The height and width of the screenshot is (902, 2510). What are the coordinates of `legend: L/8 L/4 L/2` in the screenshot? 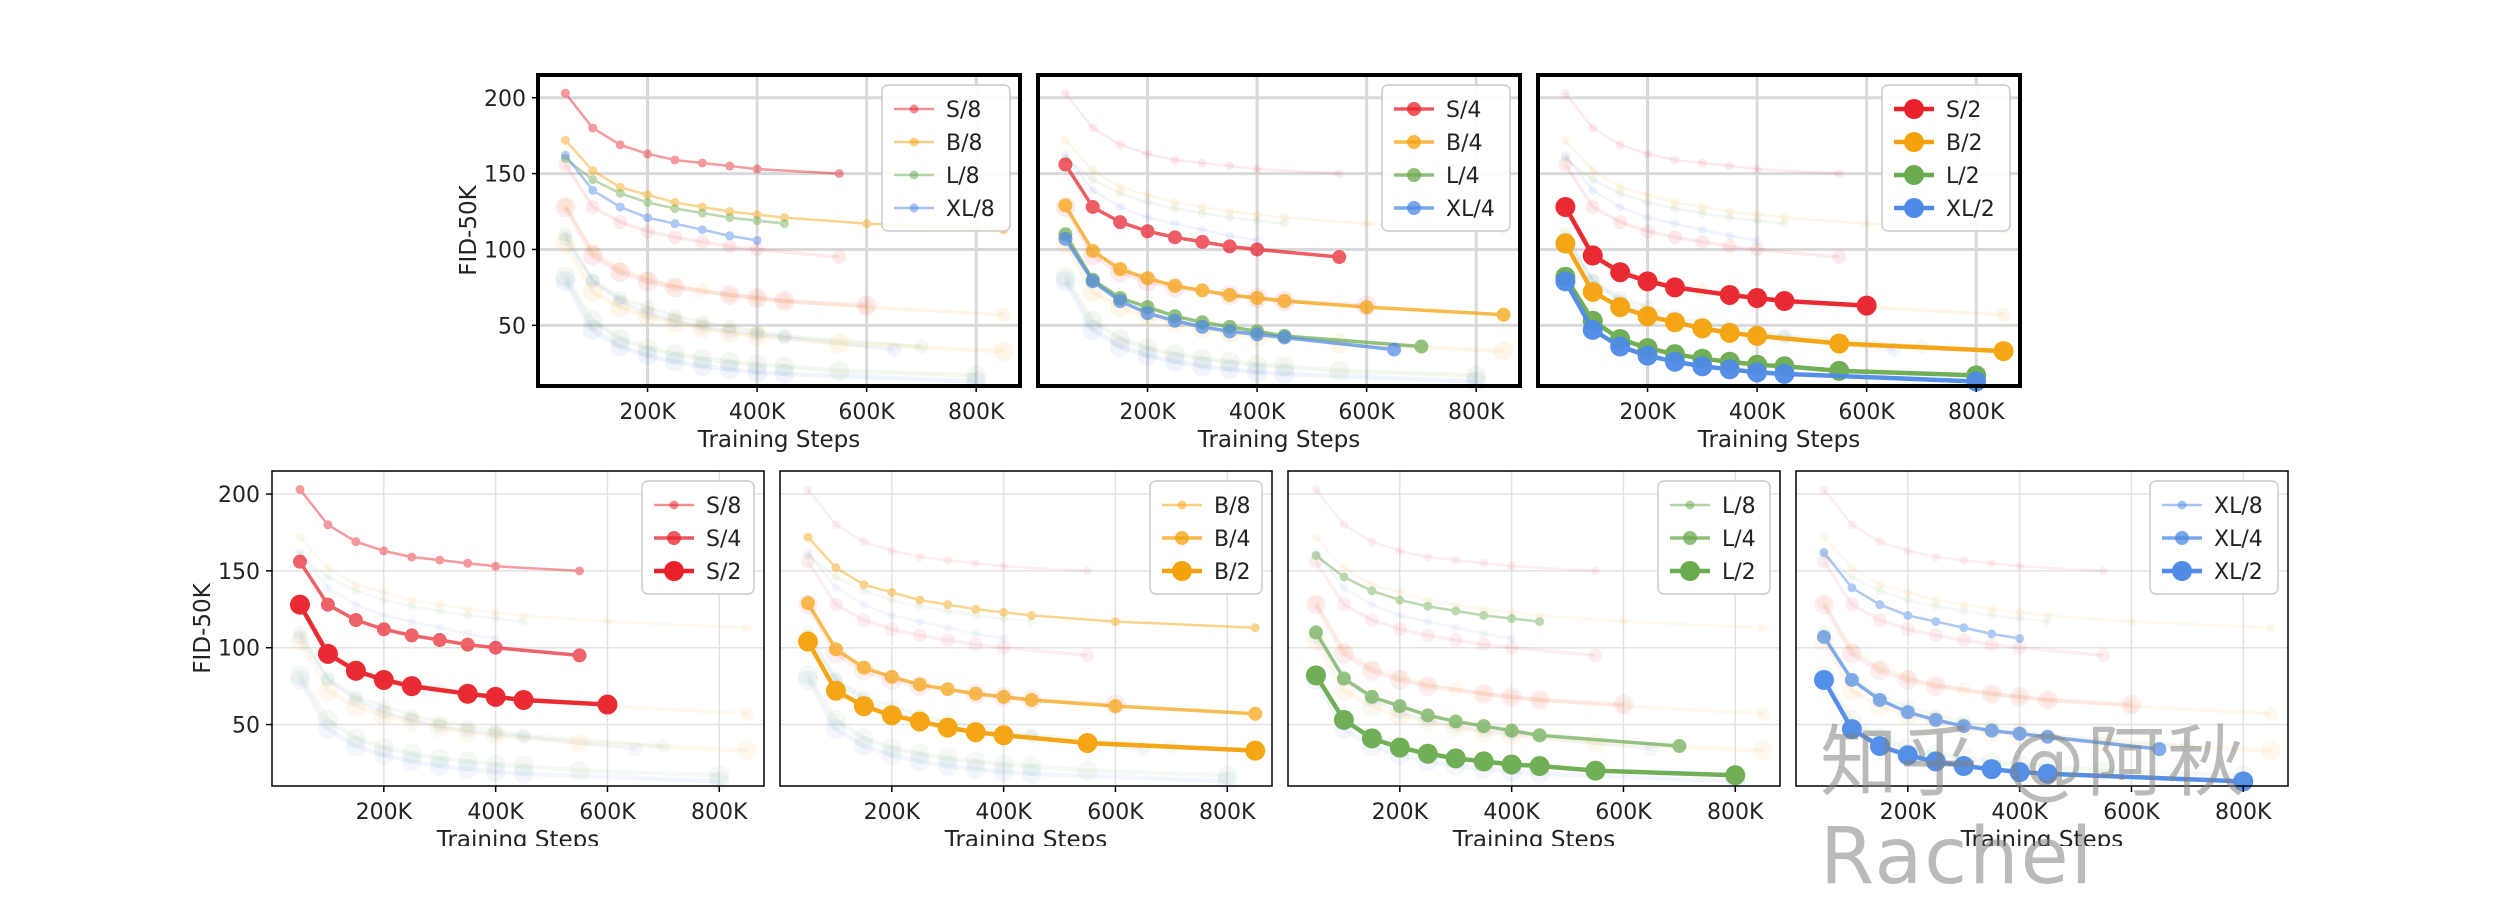 It's located at (1714, 537).